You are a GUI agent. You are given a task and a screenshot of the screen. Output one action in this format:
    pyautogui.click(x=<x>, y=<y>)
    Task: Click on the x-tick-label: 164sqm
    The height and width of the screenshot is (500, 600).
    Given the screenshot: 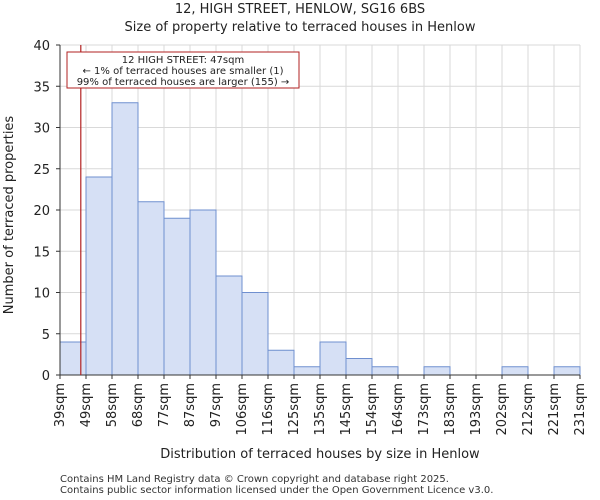 What is the action you would take?
    pyautogui.click(x=398, y=409)
    